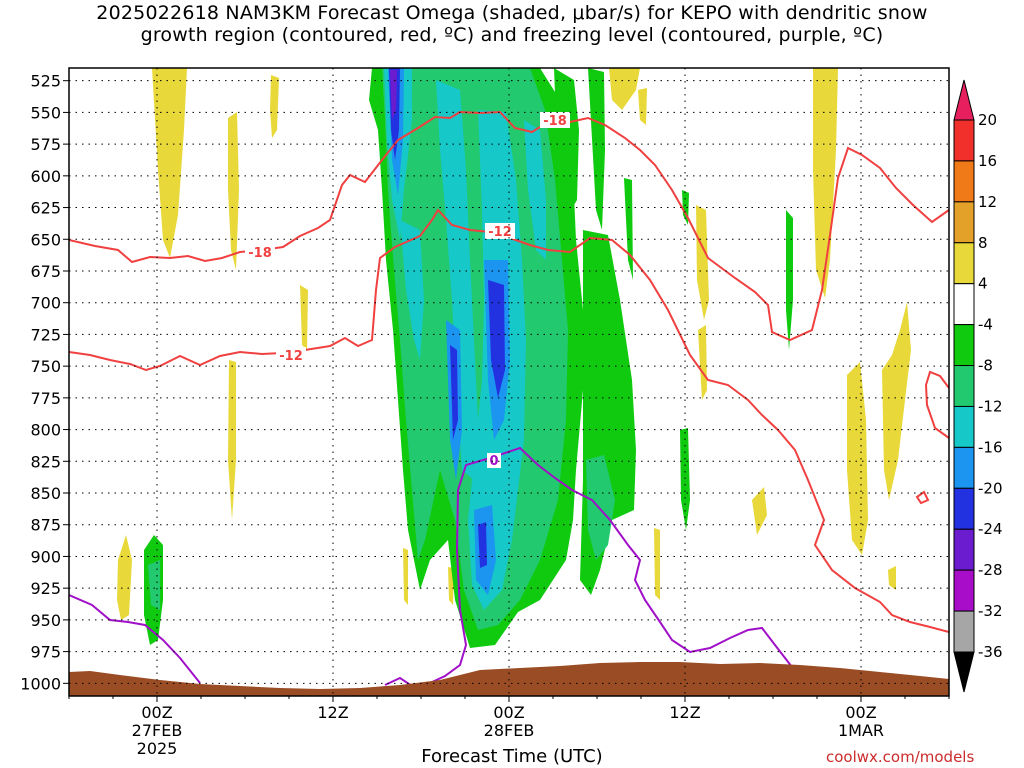  I want to click on y-tick-label: 700, so click(45, 303).